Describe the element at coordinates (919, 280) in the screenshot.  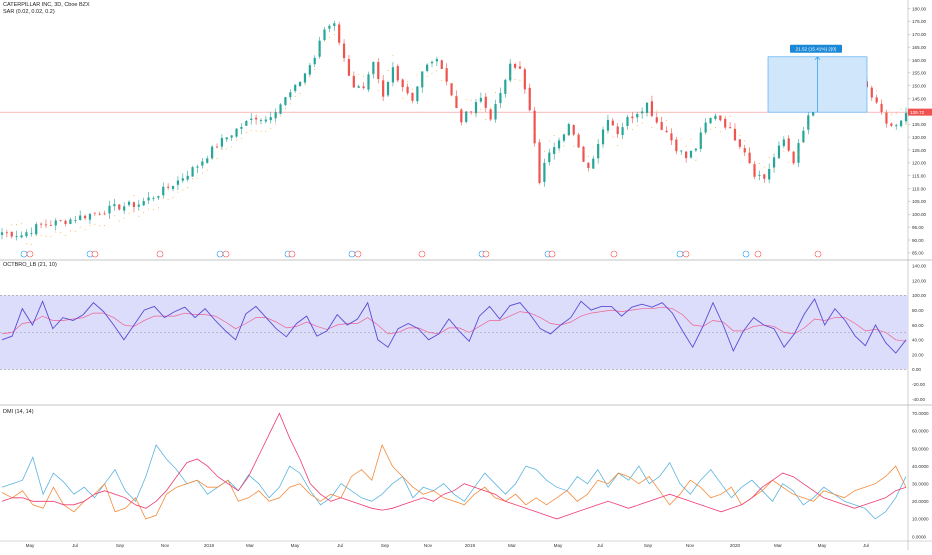
I see `osc-tick-label: 120.00` at that location.